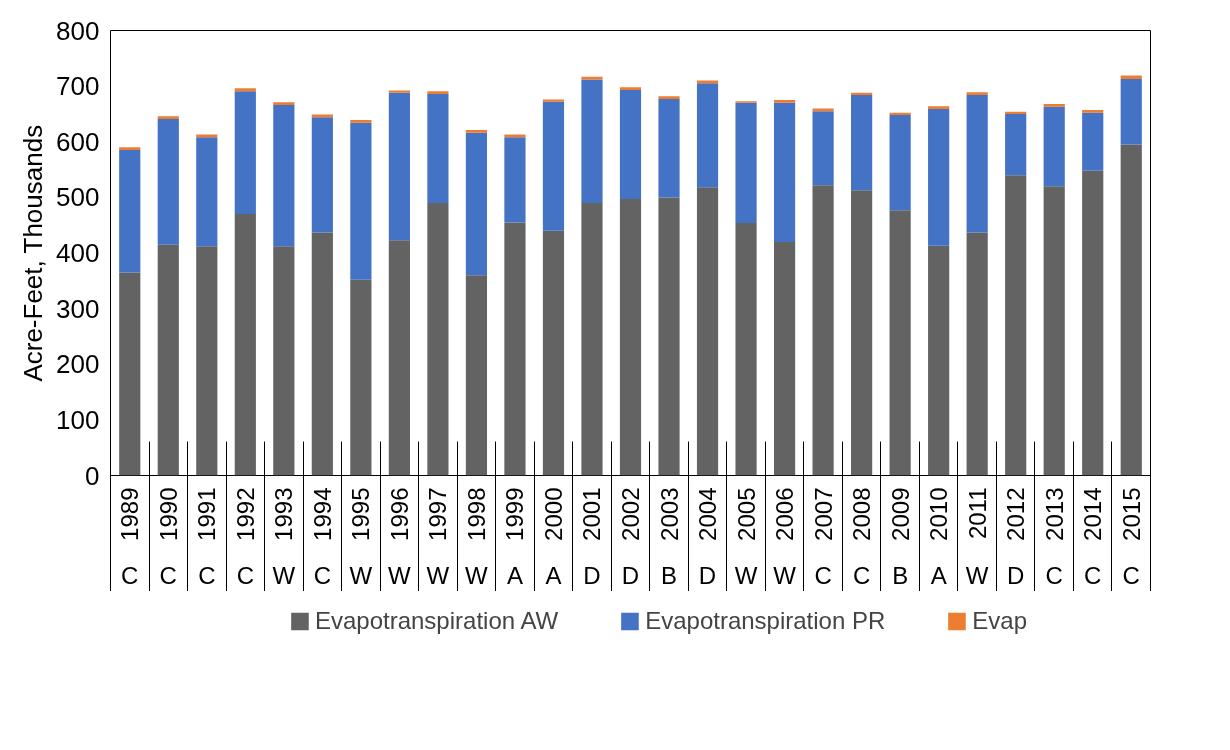 Image resolution: width=1230 pixels, height=750 pixels. I want to click on x-tick-label: 2005, so click(746, 514).